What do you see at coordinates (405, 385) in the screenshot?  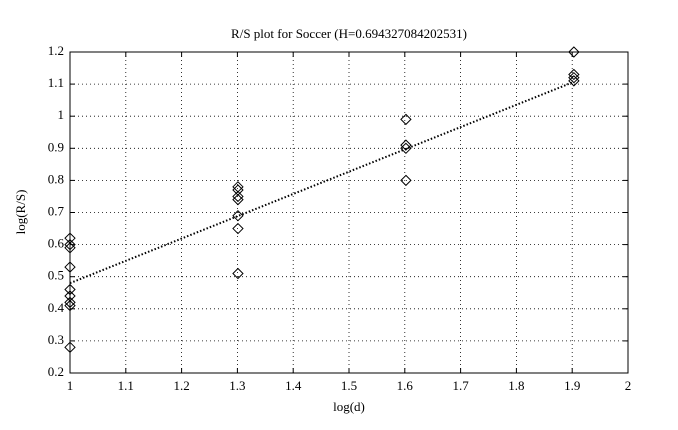 I see `x-tick-label: 1.6` at bounding box center [405, 385].